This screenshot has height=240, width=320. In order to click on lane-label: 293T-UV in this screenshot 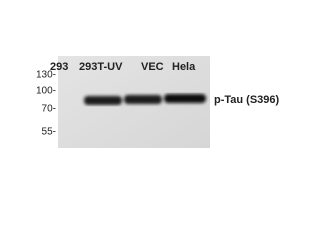, I will do `click(101, 67)`.